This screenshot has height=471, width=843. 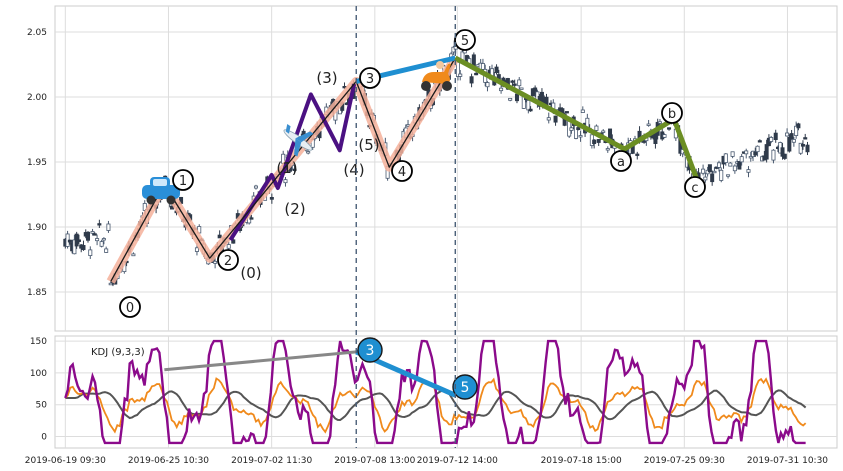 What do you see at coordinates (370, 350) in the screenshot?
I see `kdj-badge-circle` at bounding box center [370, 350].